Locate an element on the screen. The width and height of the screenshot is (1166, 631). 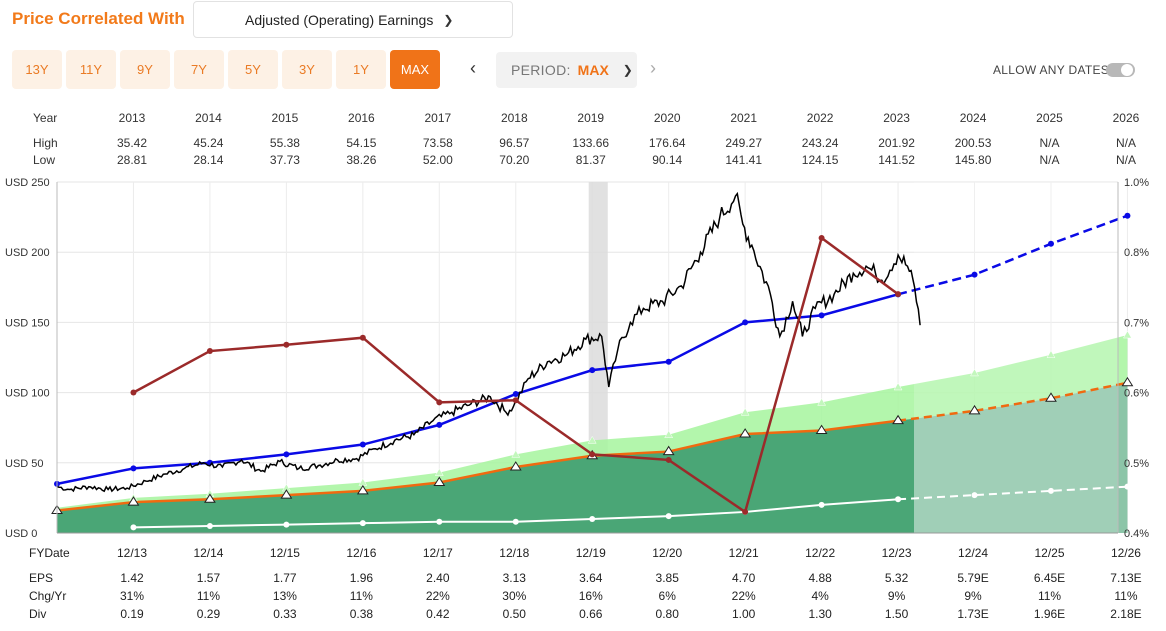
period-dropdown: PERIOD: MAX ❯ is located at coordinates (566, 70).